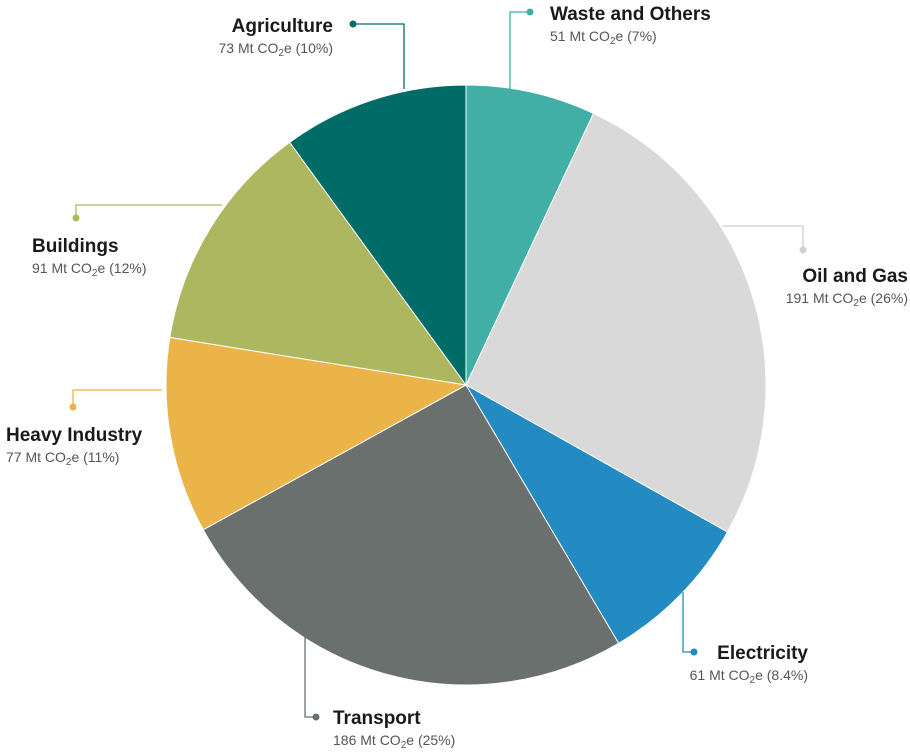 The image size is (910, 755). What do you see at coordinates (530, 12) in the screenshot?
I see `leader-dot-waste-and-others` at bounding box center [530, 12].